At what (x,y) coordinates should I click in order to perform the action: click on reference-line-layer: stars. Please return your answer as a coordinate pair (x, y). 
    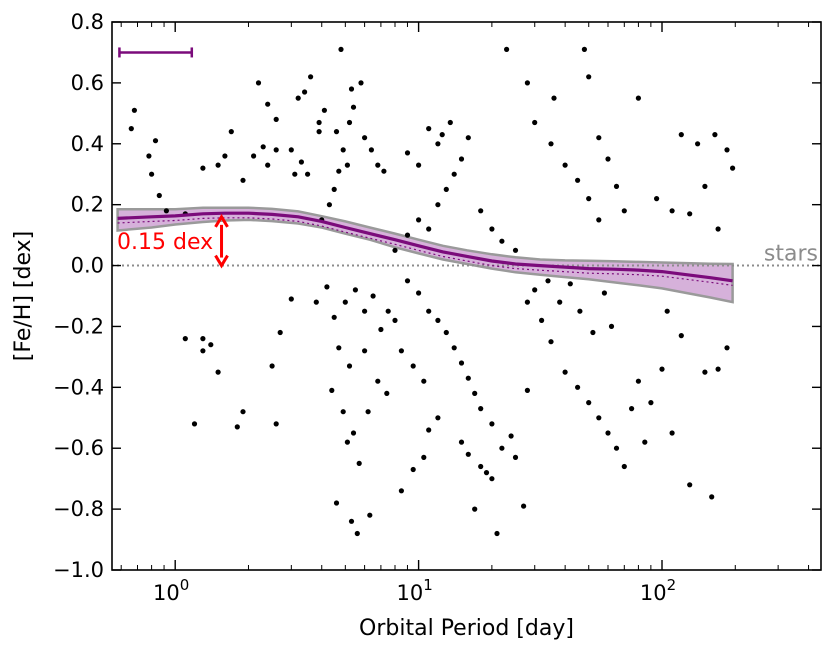
    Looking at the image, I should click on (466, 254).